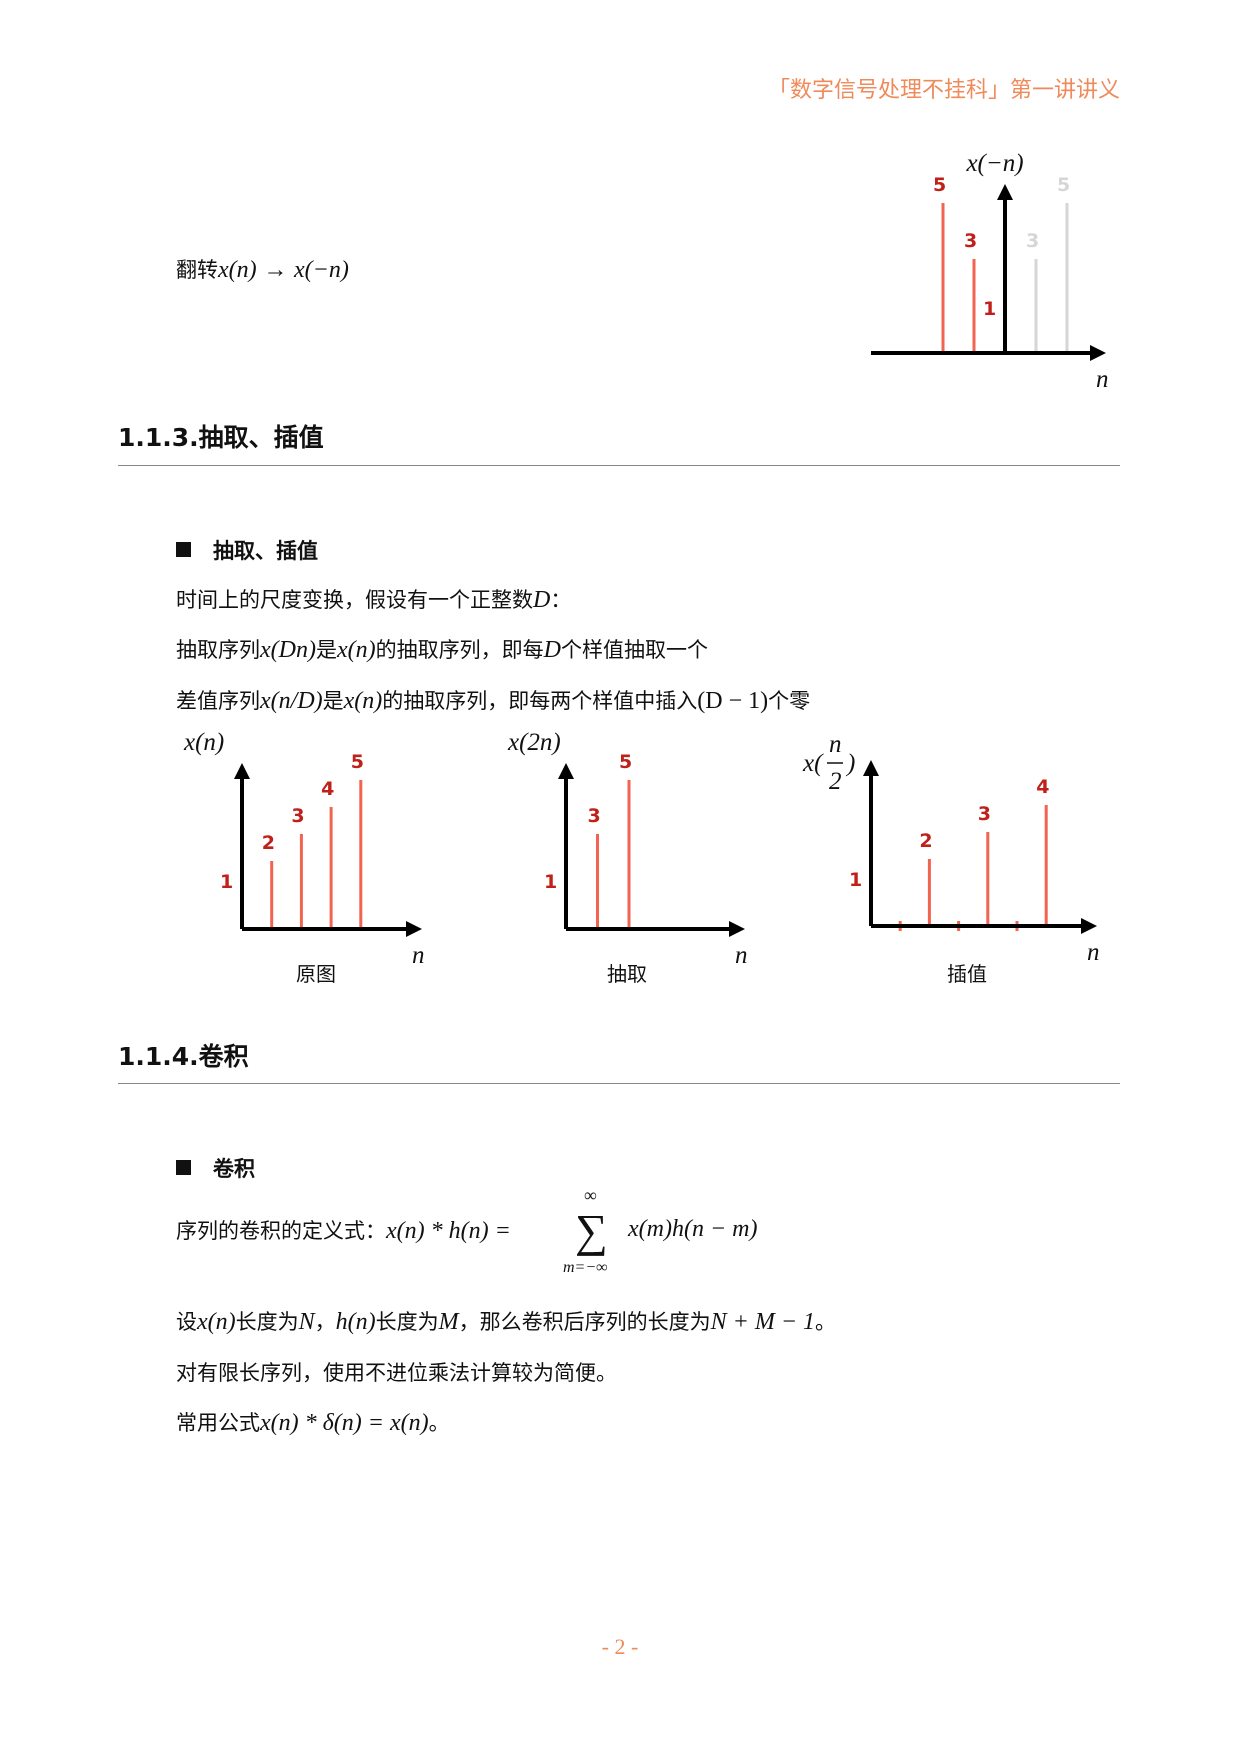 The height and width of the screenshot is (1754, 1240). I want to click on y-axis-label: ), so click(850, 763).